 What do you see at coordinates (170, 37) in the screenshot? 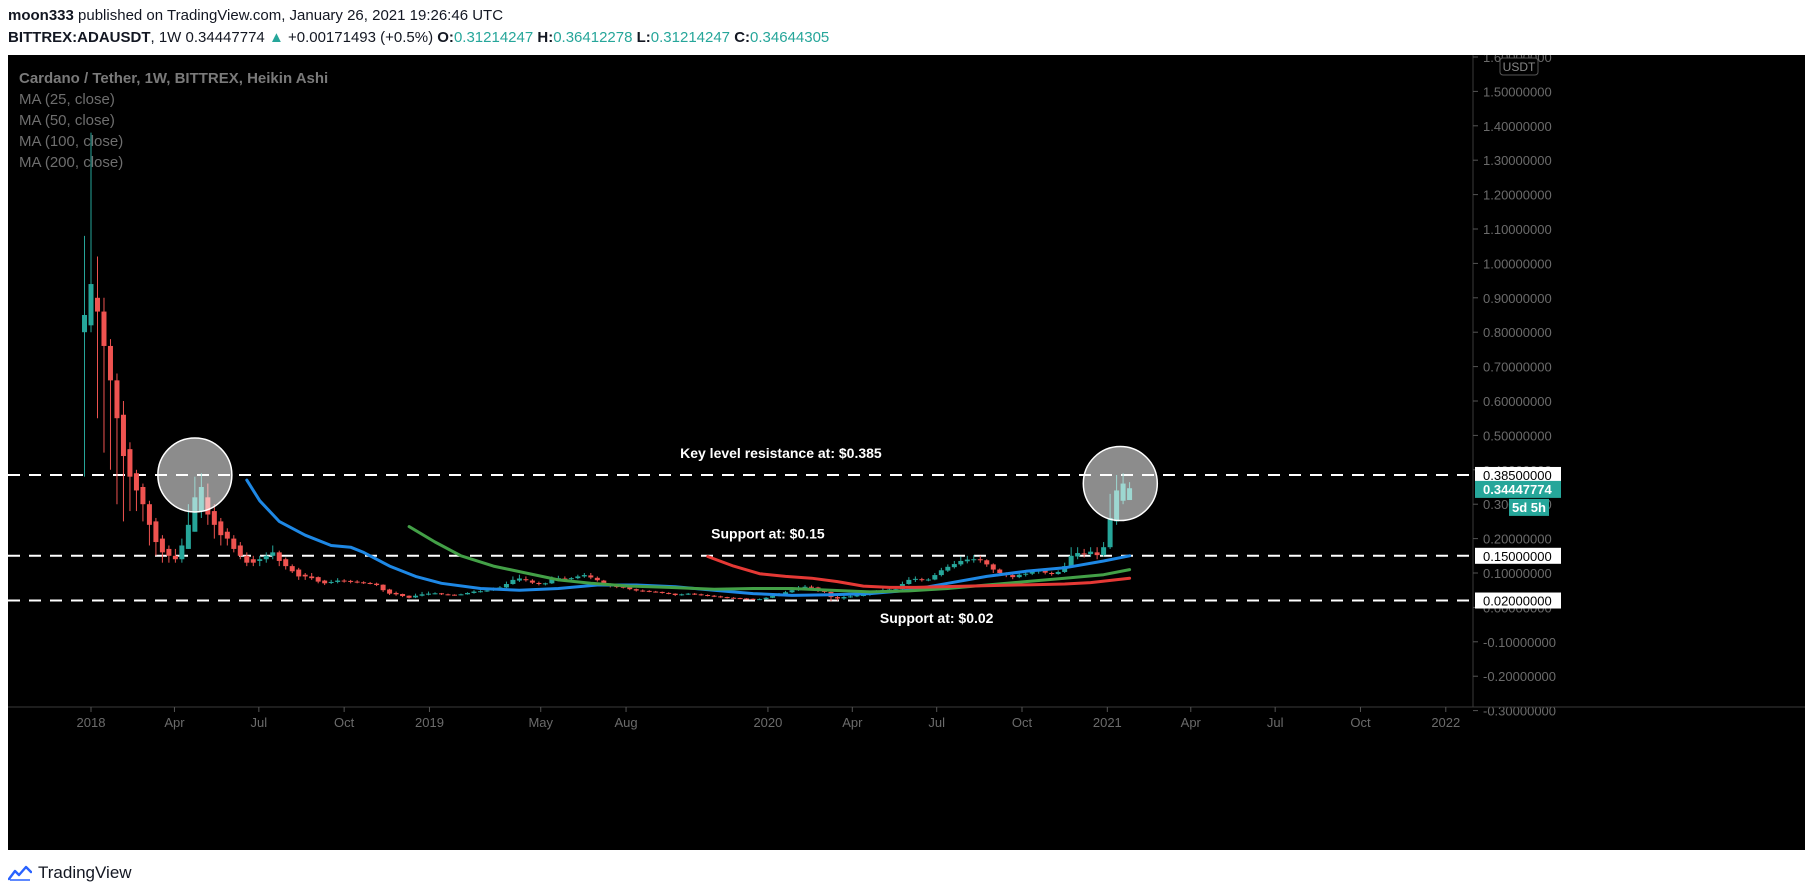
I see `interval: 1W` at bounding box center [170, 37].